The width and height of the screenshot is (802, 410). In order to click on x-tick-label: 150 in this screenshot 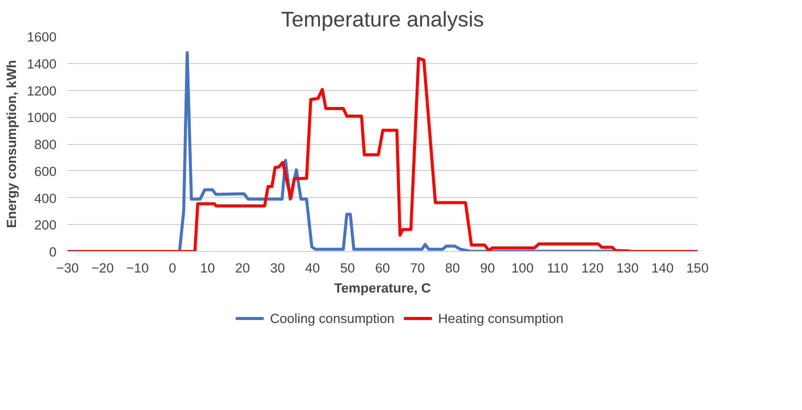, I will do `click(697, 268)`.